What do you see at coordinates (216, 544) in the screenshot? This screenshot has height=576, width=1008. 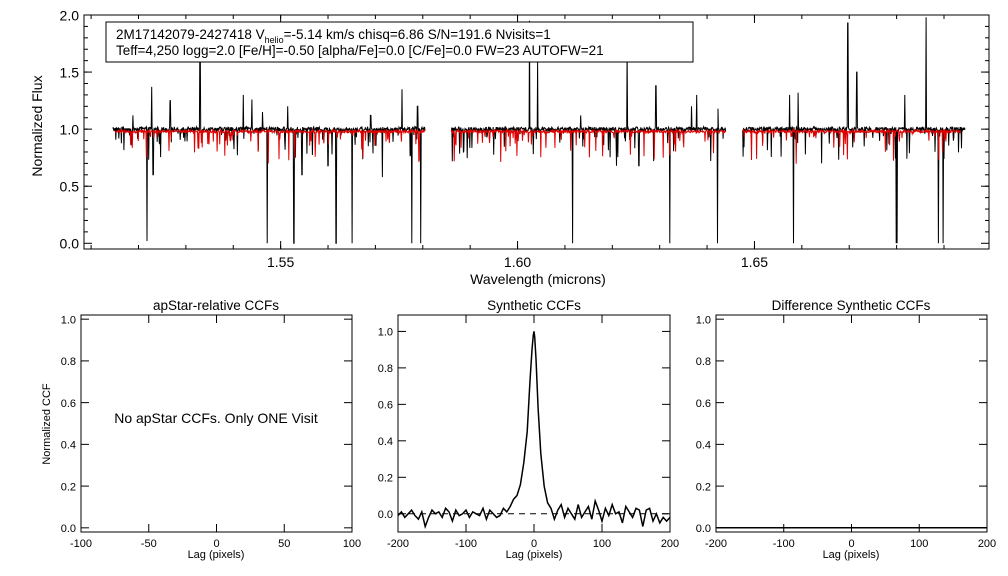 I see `apstar-ccf-xtick-label: 0` at bounding box center [216, 544].